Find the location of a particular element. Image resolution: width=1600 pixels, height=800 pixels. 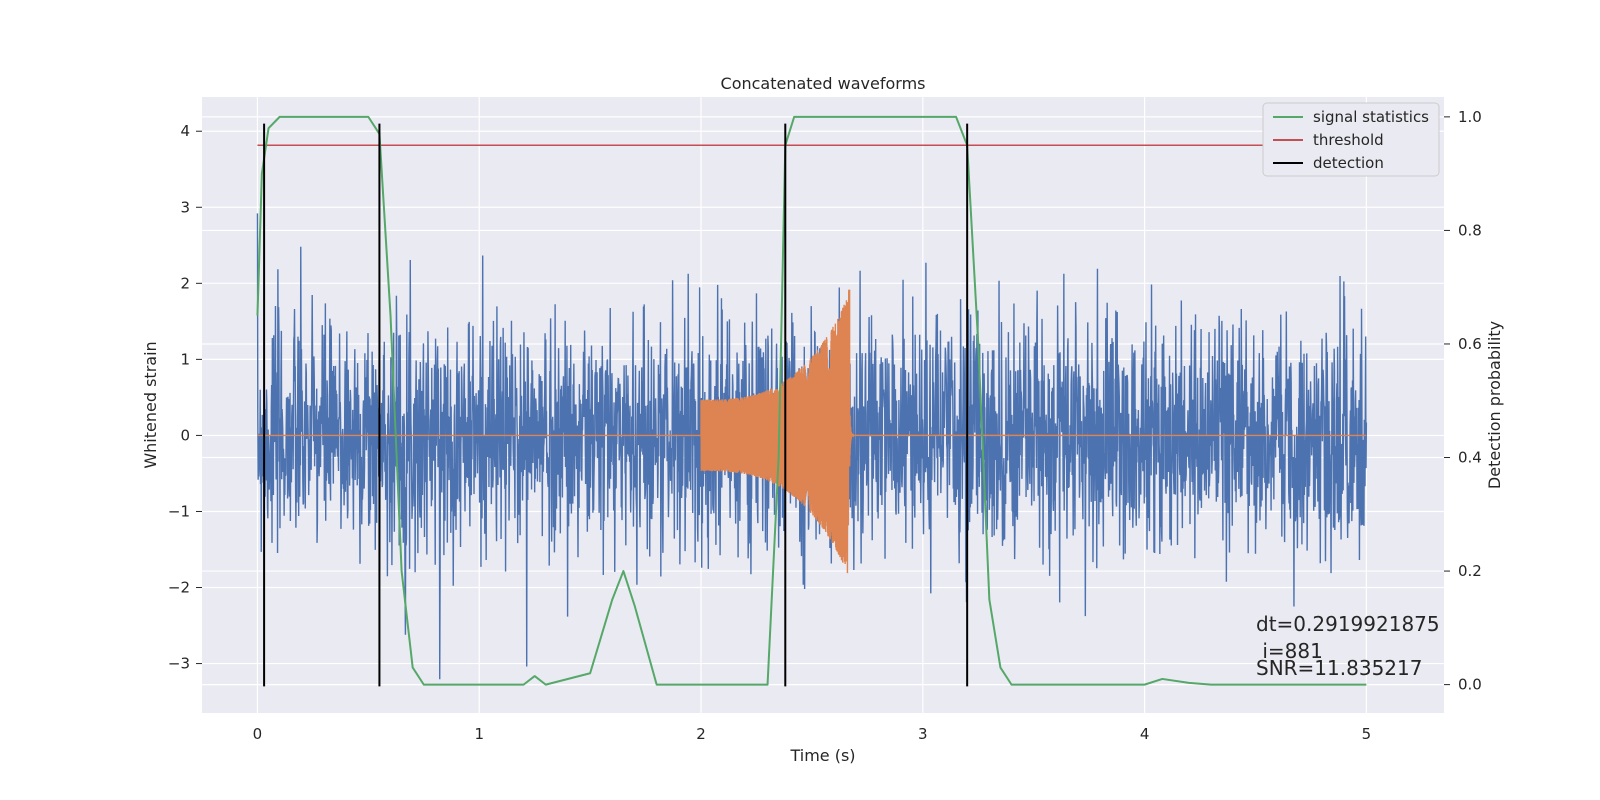

y-tick-label: −2 is located at coordinates (179, 588).